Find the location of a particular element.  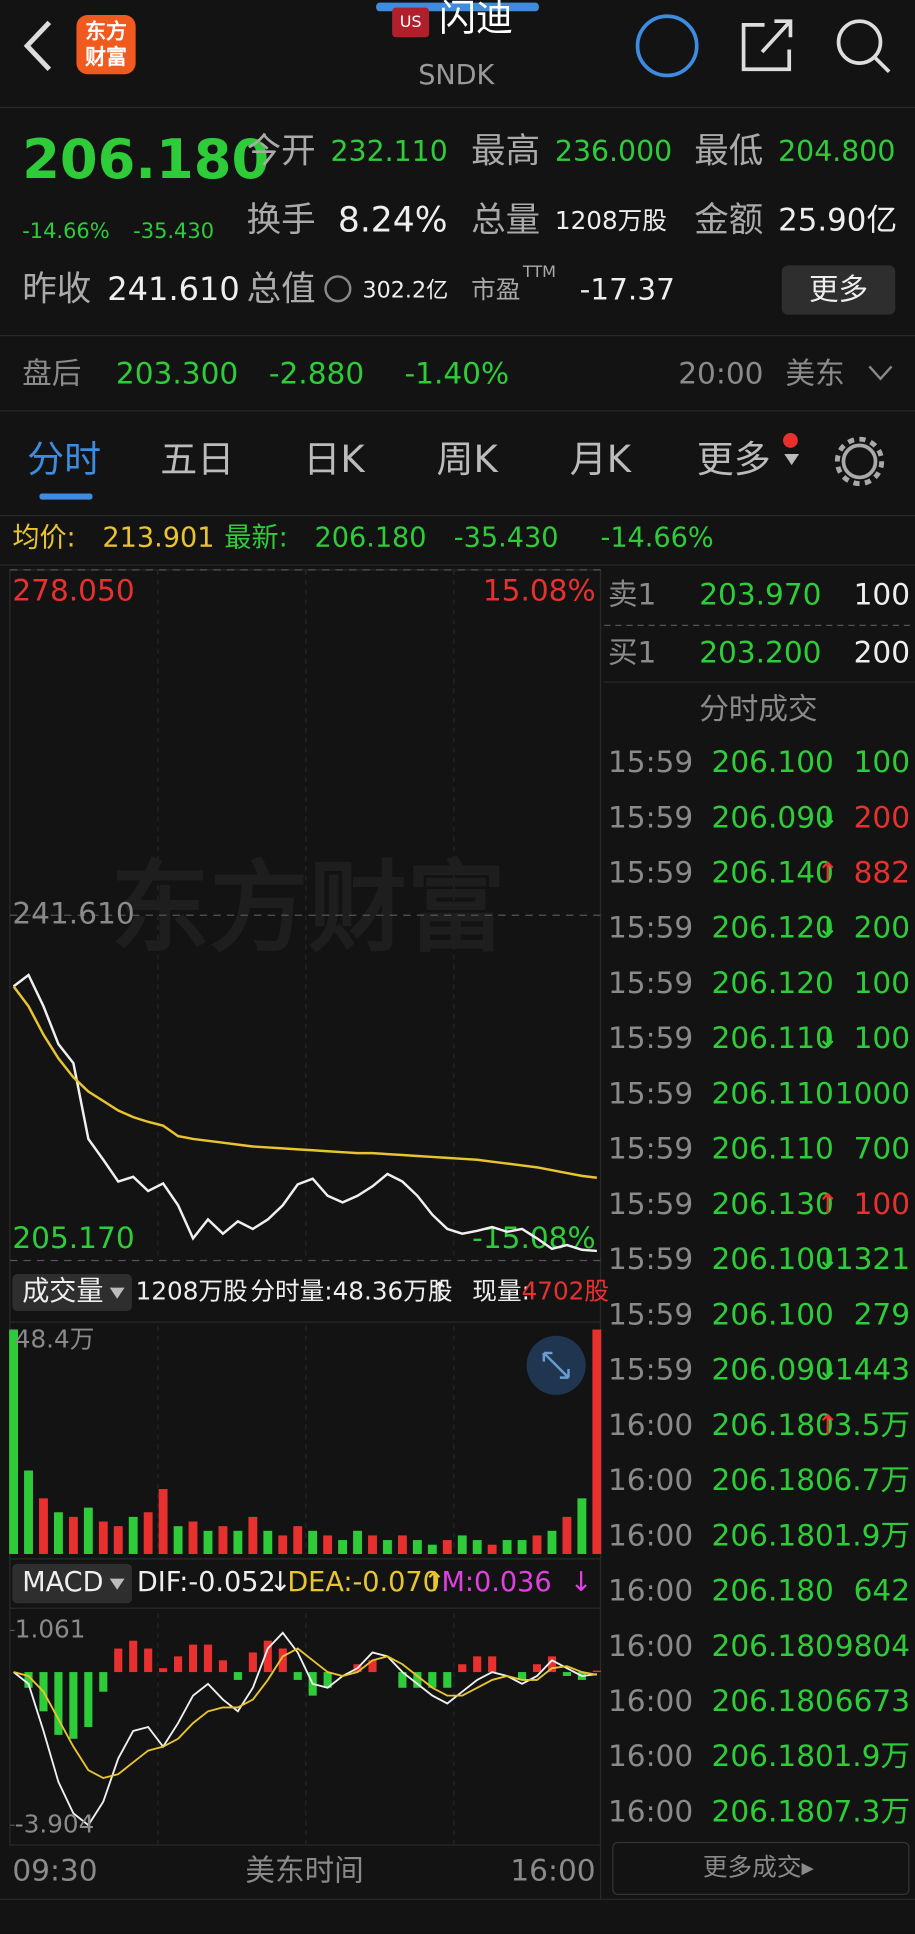

stat-value: 302.2亿 is located at coordinates (406, 291).